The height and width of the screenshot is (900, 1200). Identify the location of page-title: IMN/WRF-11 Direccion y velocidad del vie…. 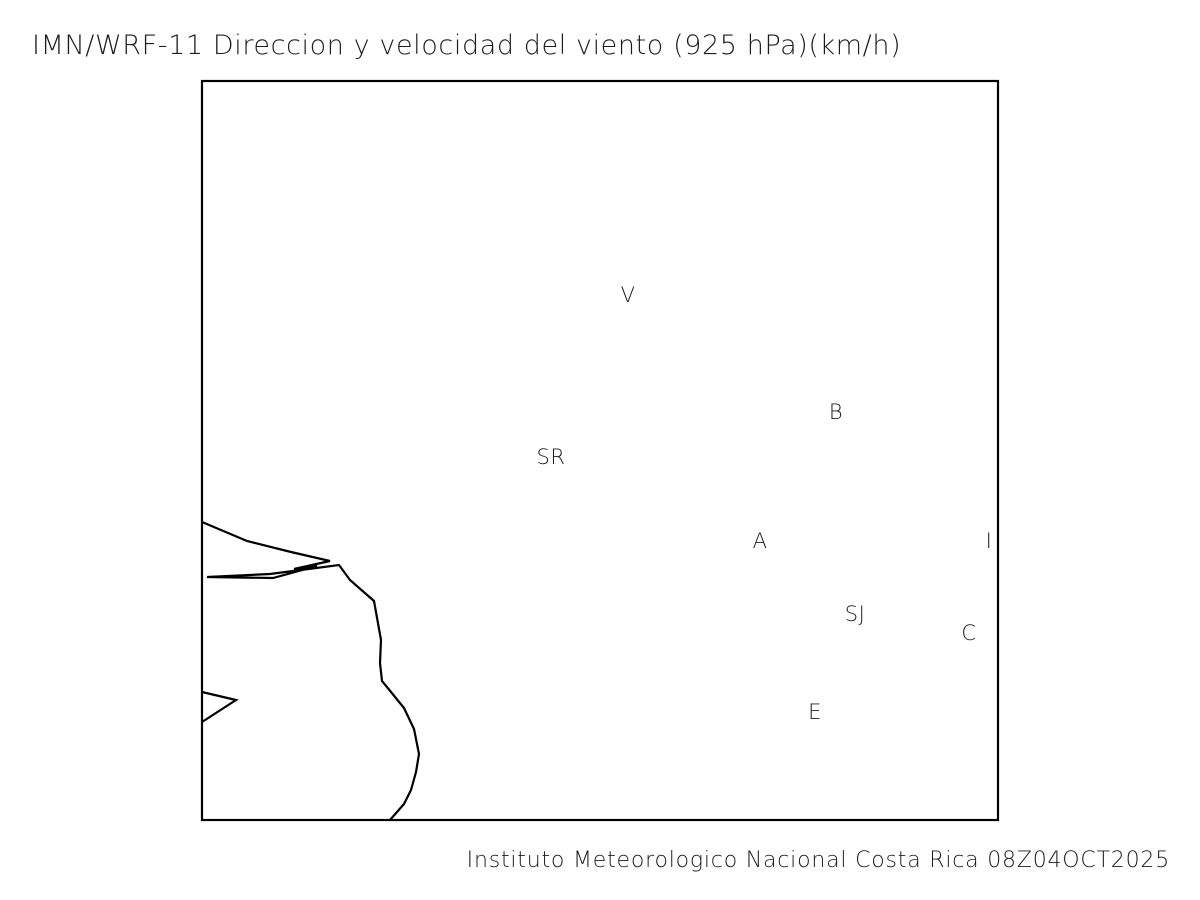
(467, 45).